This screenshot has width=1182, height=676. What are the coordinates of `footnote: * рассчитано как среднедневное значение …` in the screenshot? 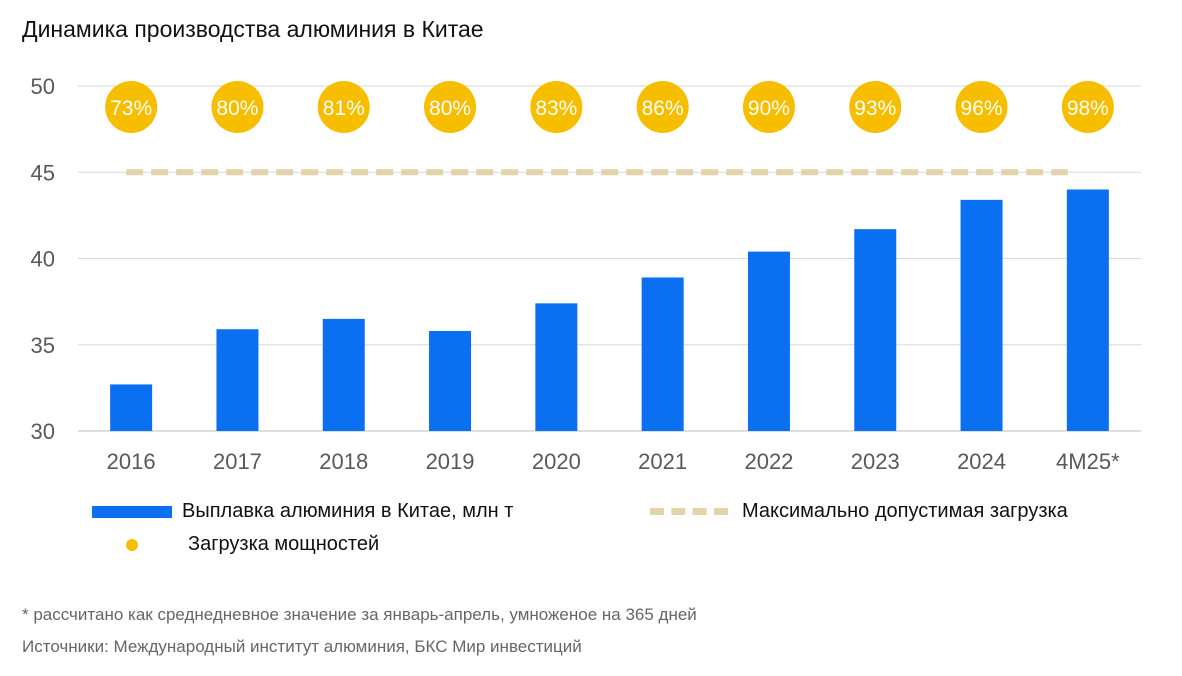 It's located at (359, 614).